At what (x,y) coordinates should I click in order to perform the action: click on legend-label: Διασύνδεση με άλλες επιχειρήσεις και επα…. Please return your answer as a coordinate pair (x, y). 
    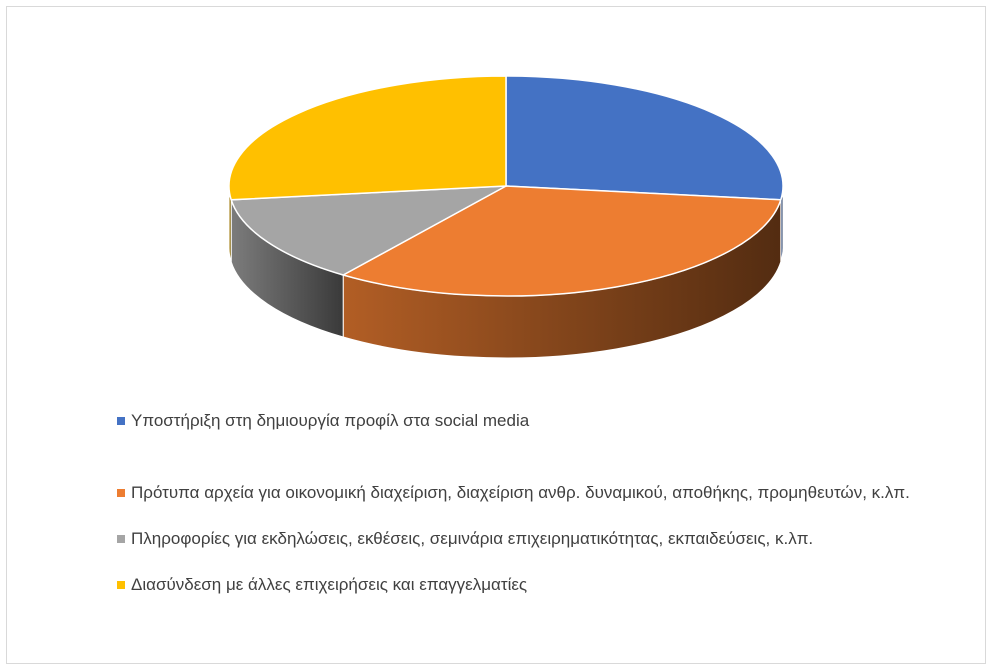
    Looking at the image, I should click on (329, 584).